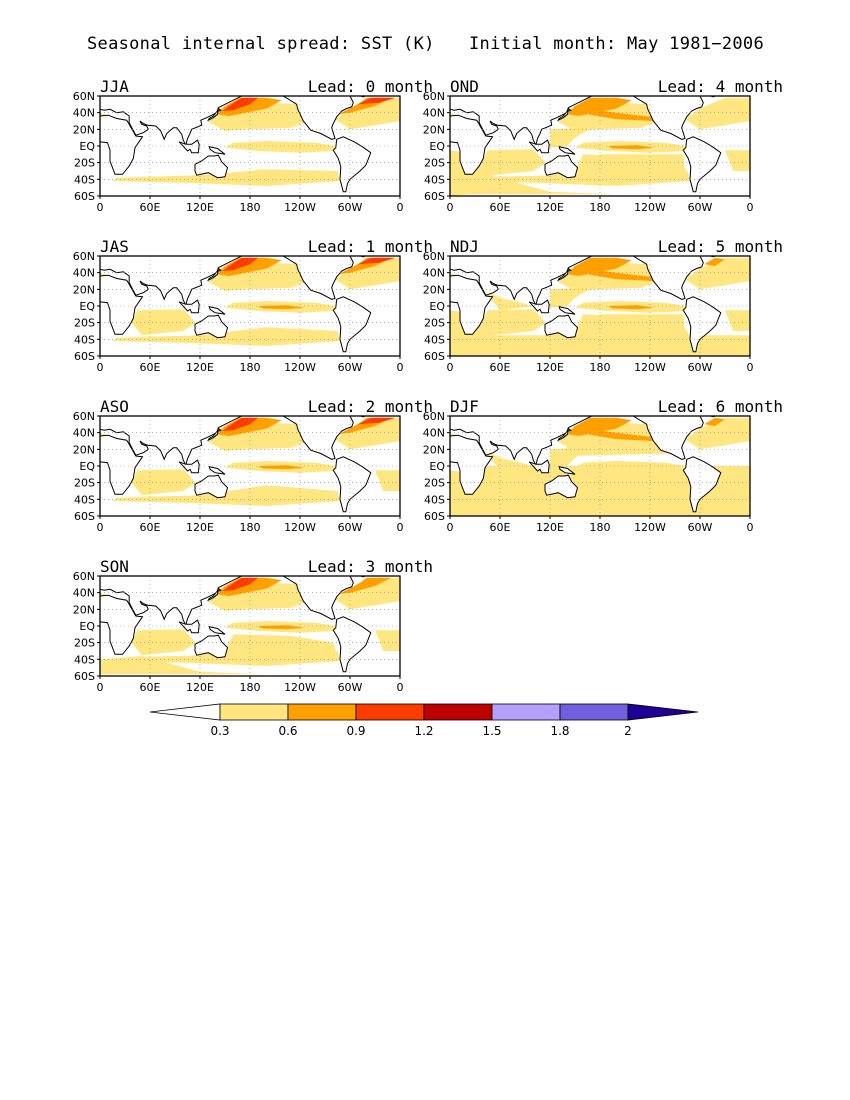 Image resolution: width=850 pixels, height=1100 pixels. I want to click on lat-tick-label: 40N, so click(84, 593).